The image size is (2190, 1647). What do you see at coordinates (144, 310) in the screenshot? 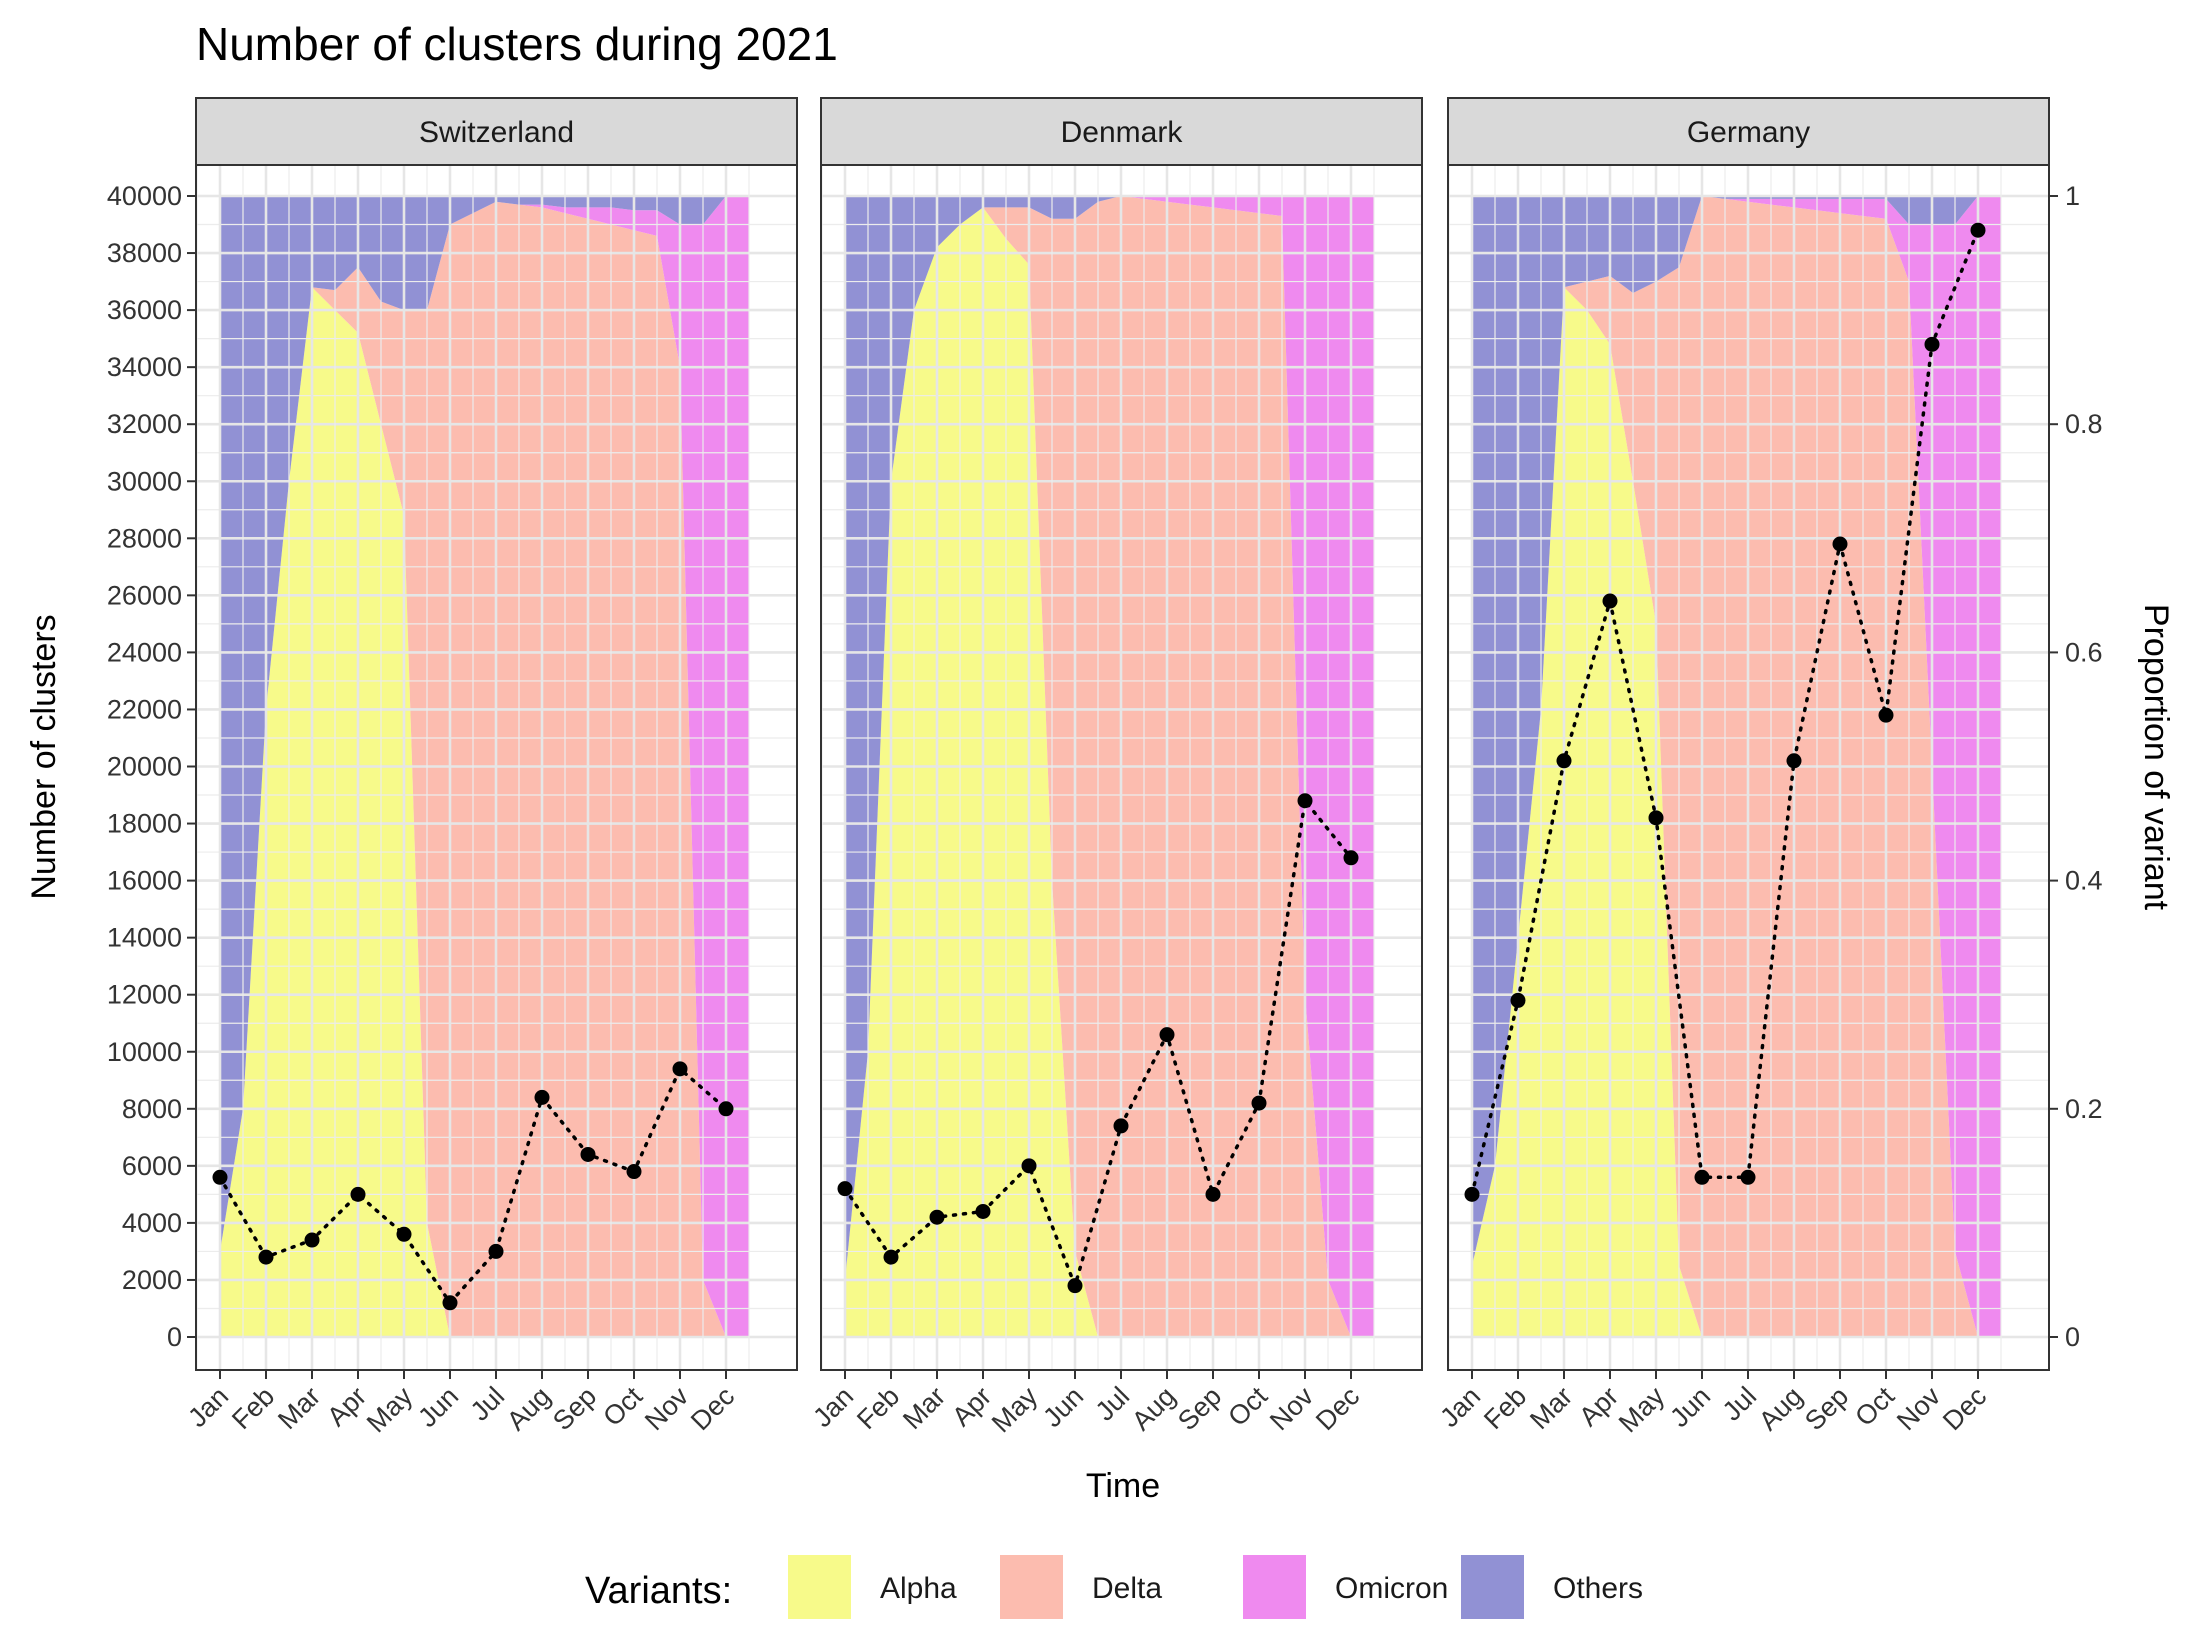
I see `y-tick-label: 36000` at bounding box center [144, 310].